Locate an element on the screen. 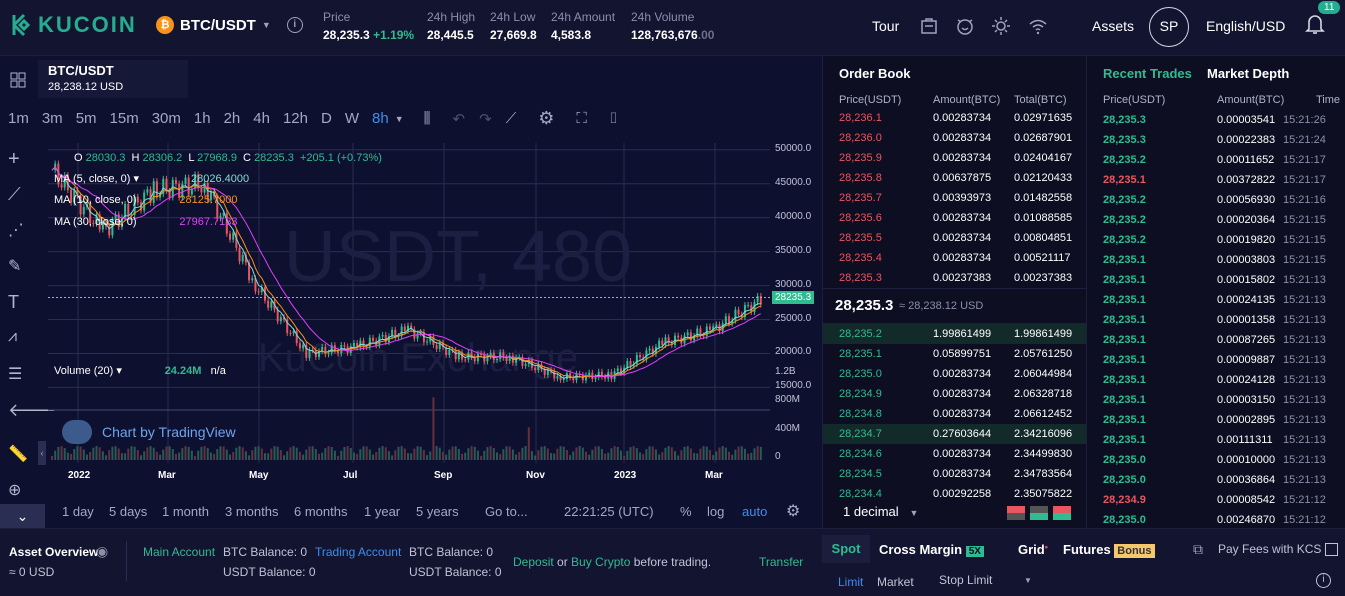  tab-spot: Spot is located at coordinates (846, 549).